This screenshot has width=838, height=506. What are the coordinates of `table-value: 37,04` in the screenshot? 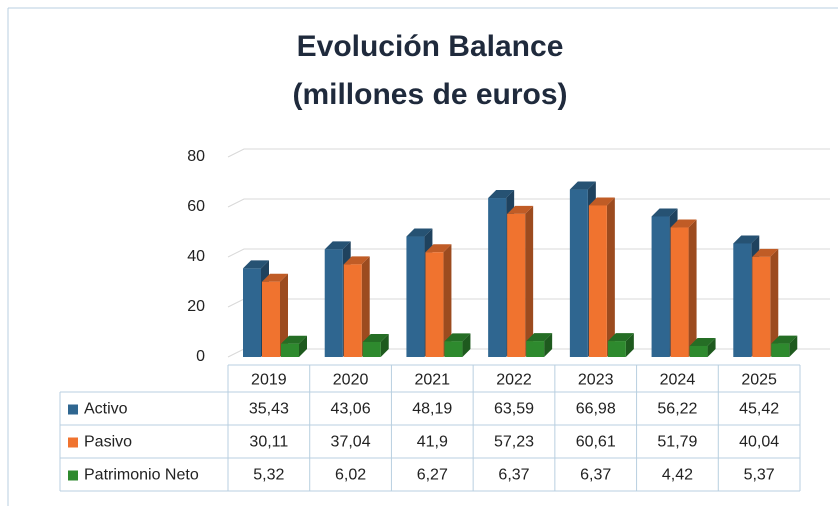 It's located at (351, 442).